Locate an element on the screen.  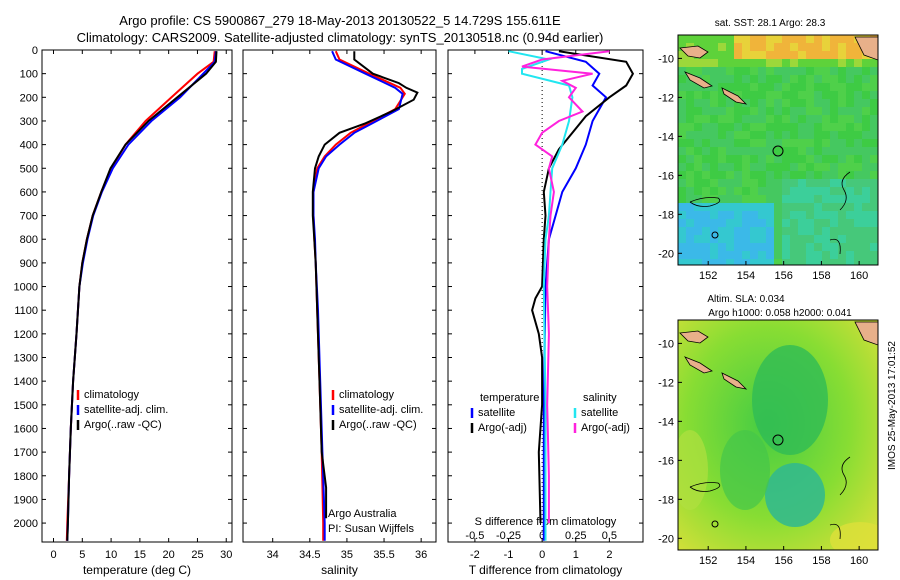
map-y-tick-label: -20 is located at coordinates (666, 539).